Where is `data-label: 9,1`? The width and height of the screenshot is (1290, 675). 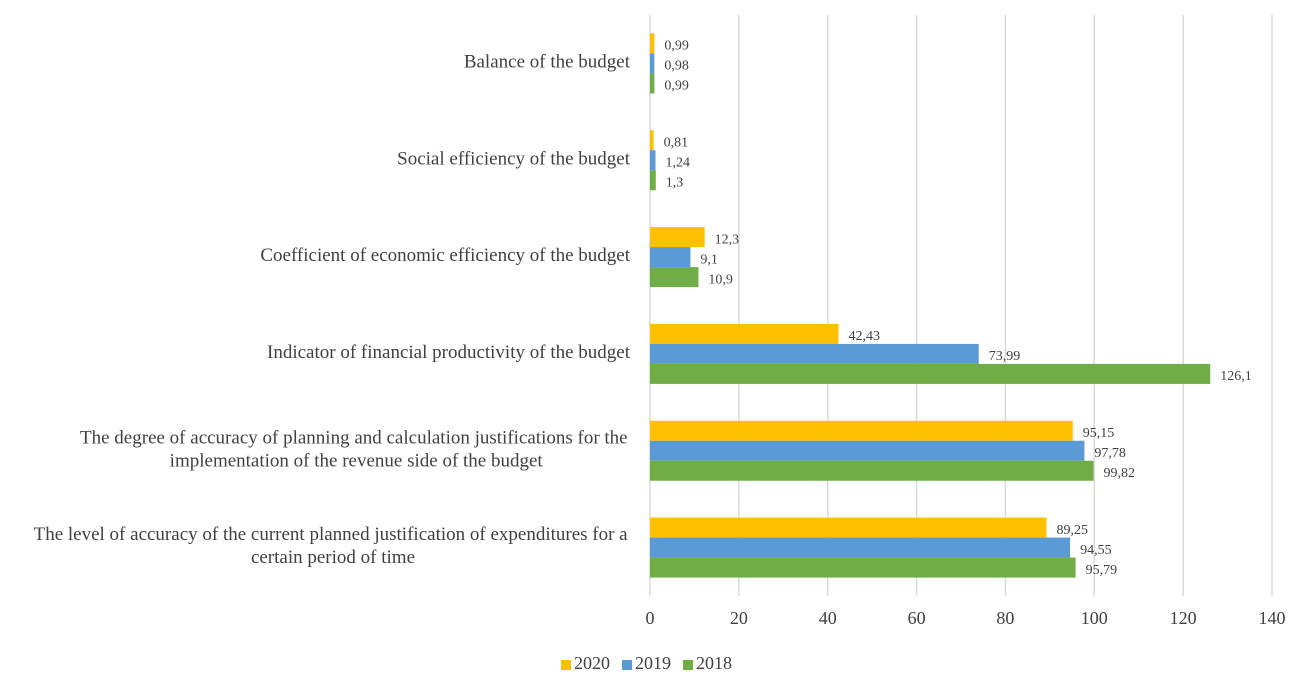 data-label: 9,1 is located at coordinates (709, 259).